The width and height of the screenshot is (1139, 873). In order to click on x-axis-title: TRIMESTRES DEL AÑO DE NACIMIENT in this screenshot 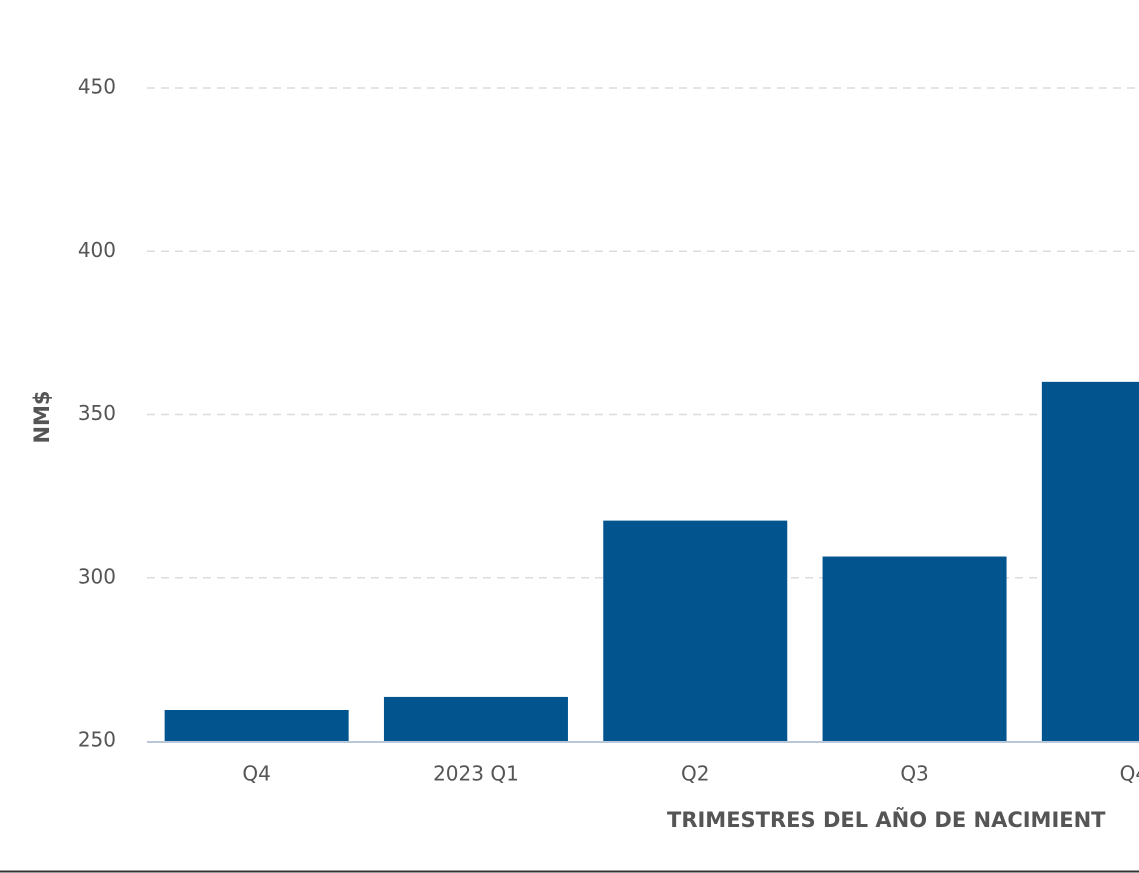, I will do `click(886, 819)`.